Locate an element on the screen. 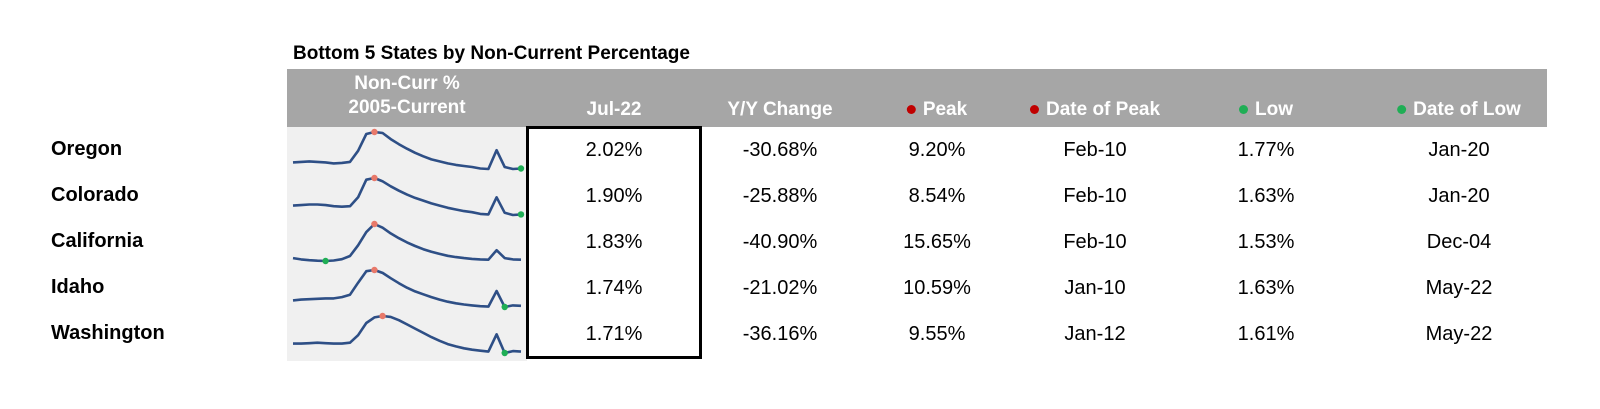 The image size is (1600, 409). header-sparkline-line2: 2005-Current is located at coordinates (407, 107).